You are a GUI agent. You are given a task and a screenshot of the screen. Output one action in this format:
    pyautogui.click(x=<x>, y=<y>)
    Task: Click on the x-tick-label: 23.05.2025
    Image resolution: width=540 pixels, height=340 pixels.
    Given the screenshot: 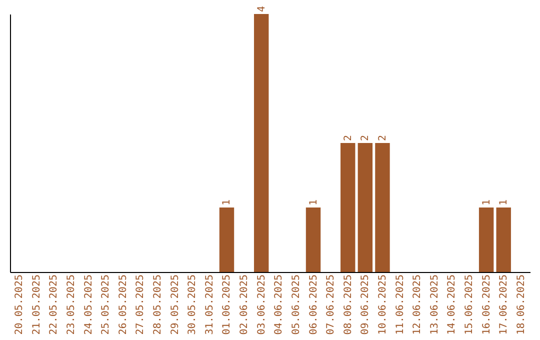 What is the action you would take?
    pyautogui.click(x=71, y=304)
    